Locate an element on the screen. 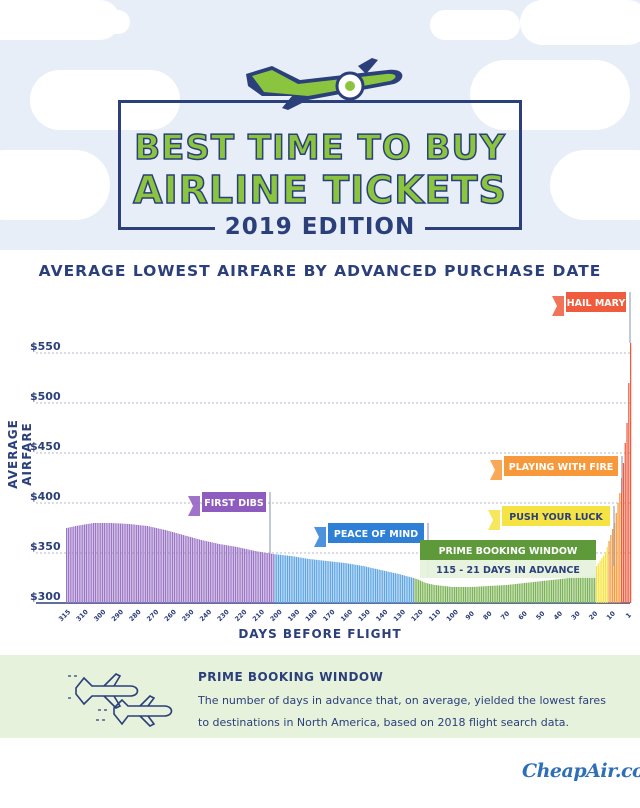 This screenshot has width=640, height=808. cheapair-logo: CheapAir.com is located at coordinates (581, 771).